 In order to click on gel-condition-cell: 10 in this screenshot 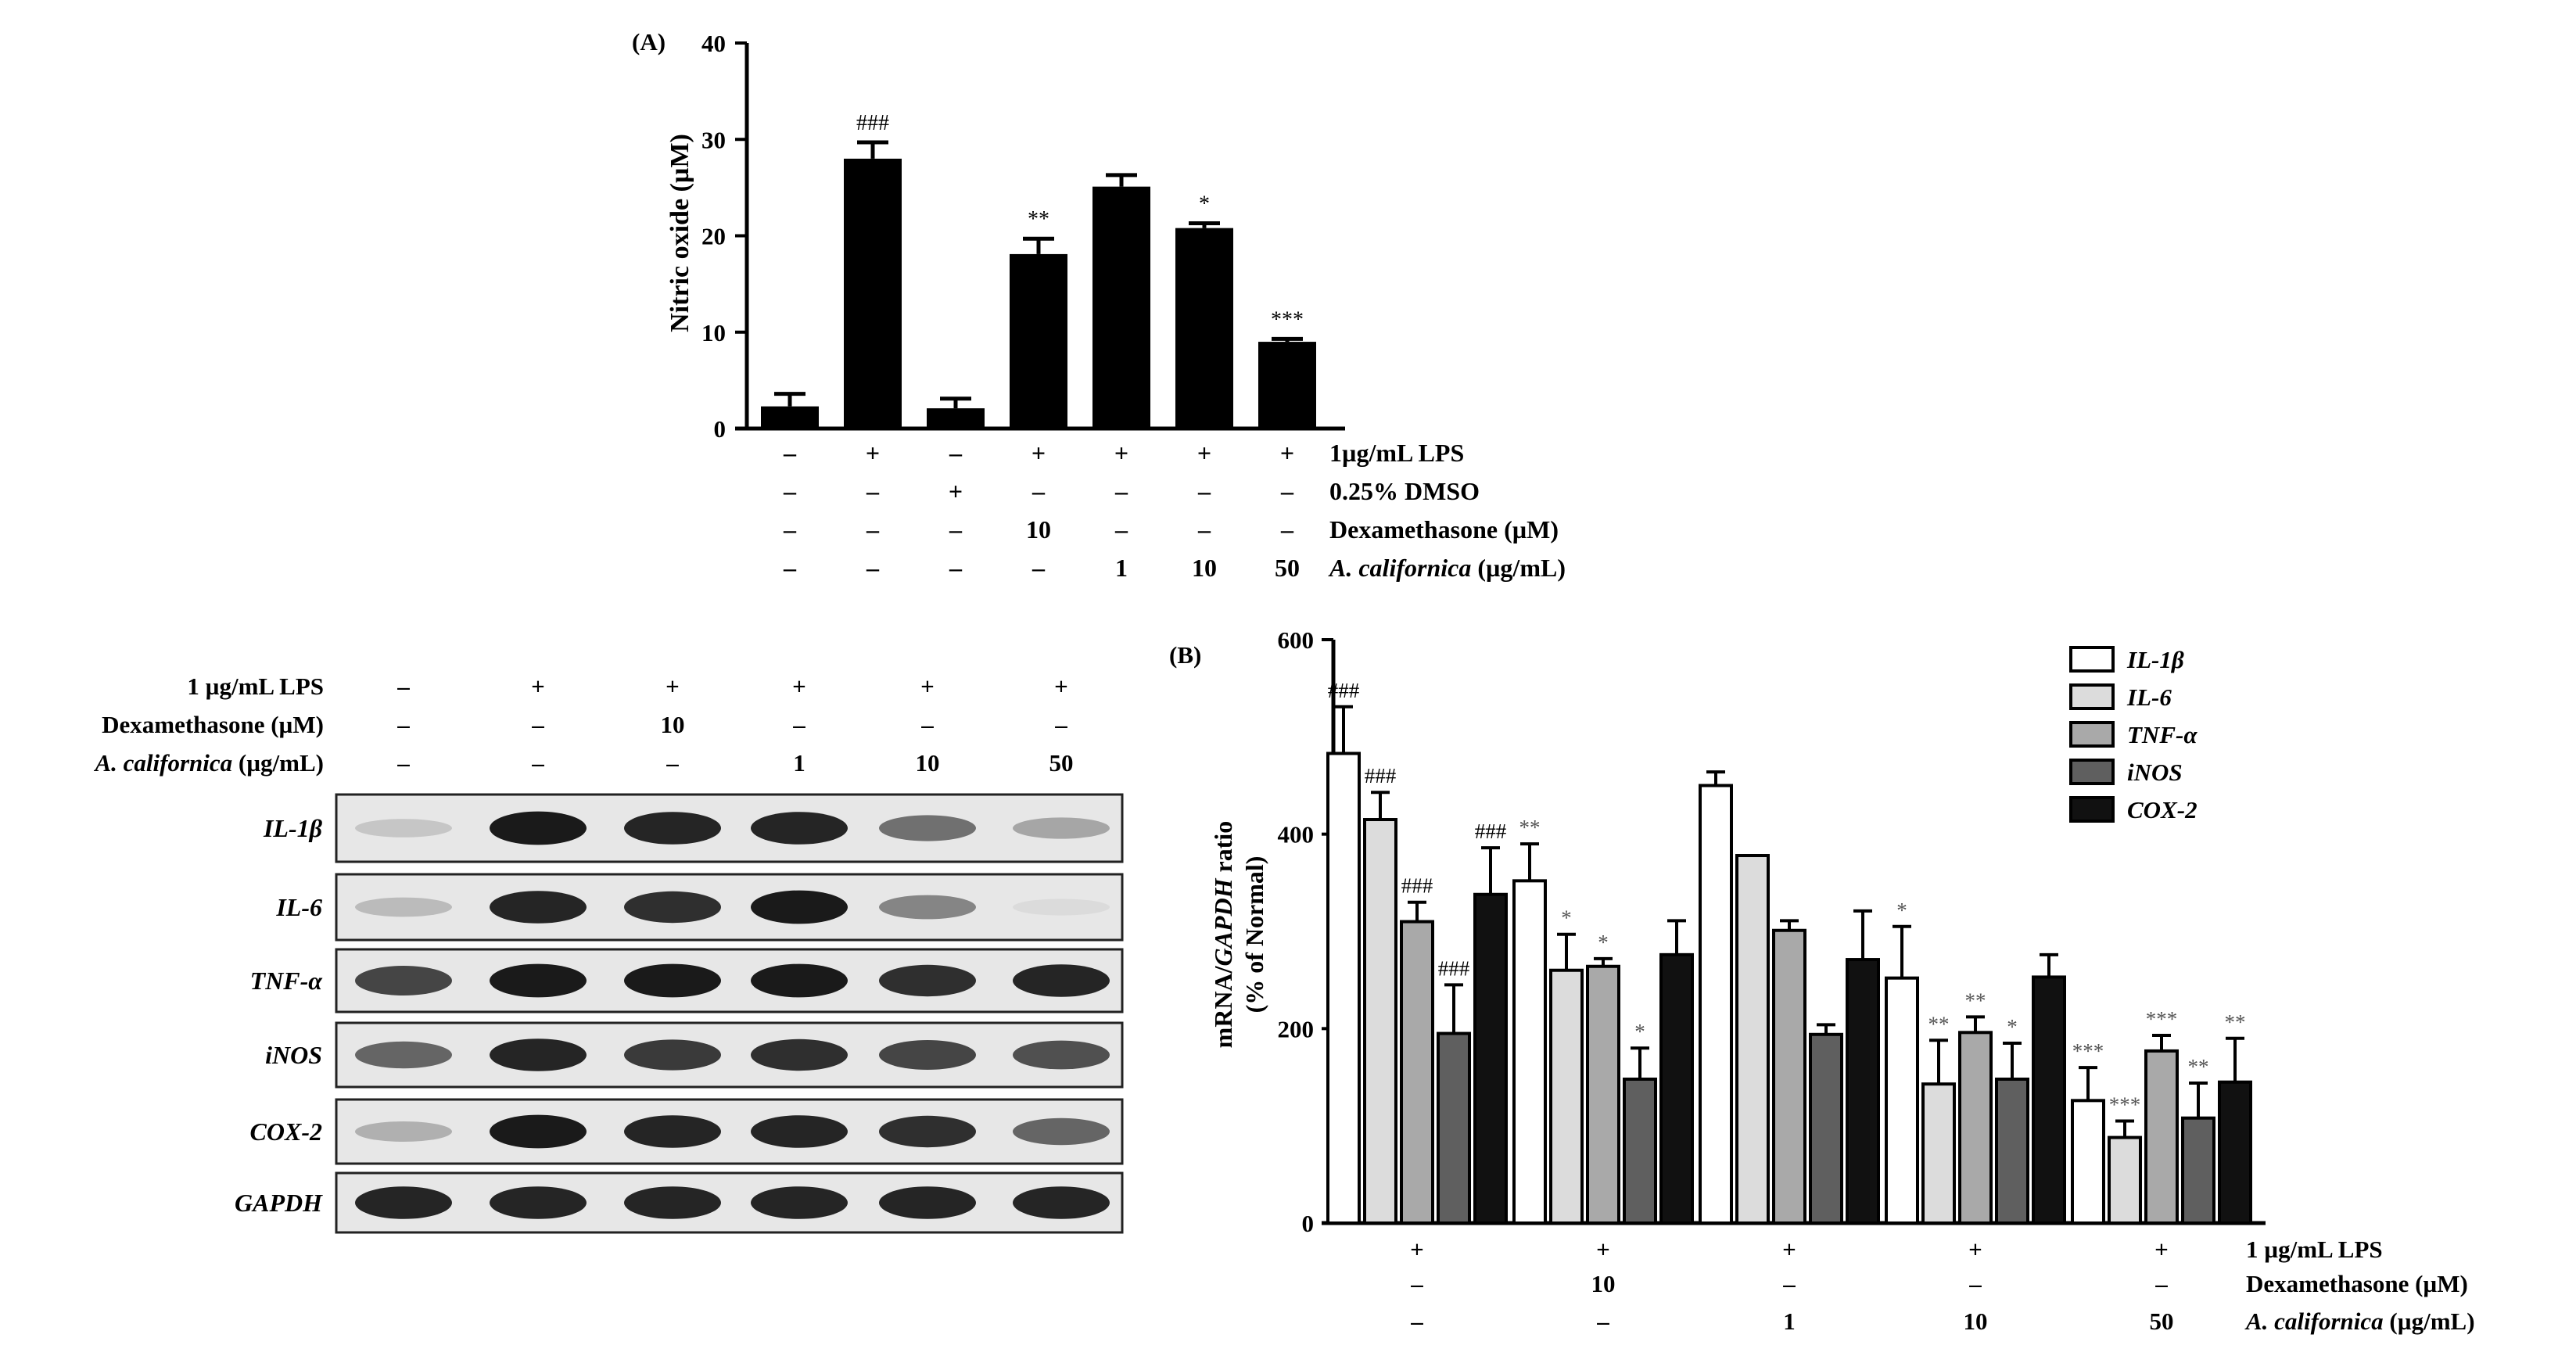, I will do `click(928, 763)`.